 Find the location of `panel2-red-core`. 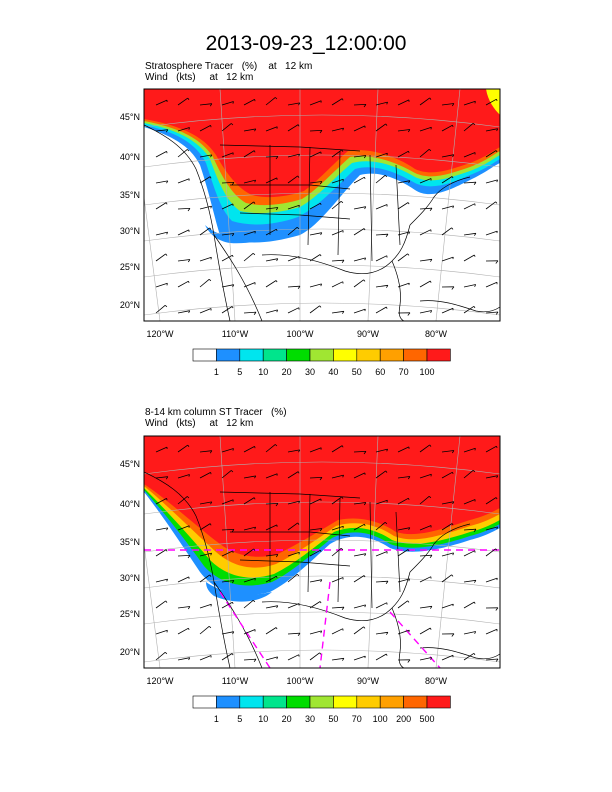

panel2-red-core is located at coordinates (322, 496).